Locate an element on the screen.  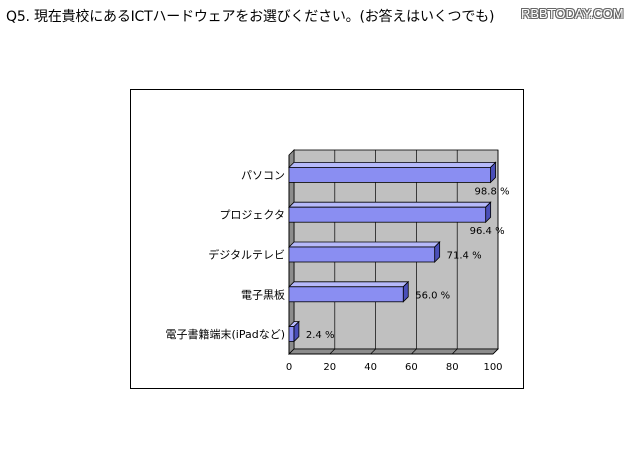
x-tick-label: 40 is located at coordinates (370, 367).